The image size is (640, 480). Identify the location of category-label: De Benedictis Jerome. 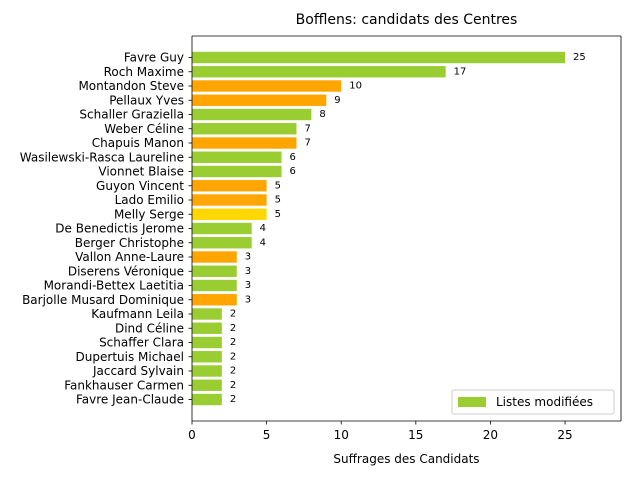
(119, 229).